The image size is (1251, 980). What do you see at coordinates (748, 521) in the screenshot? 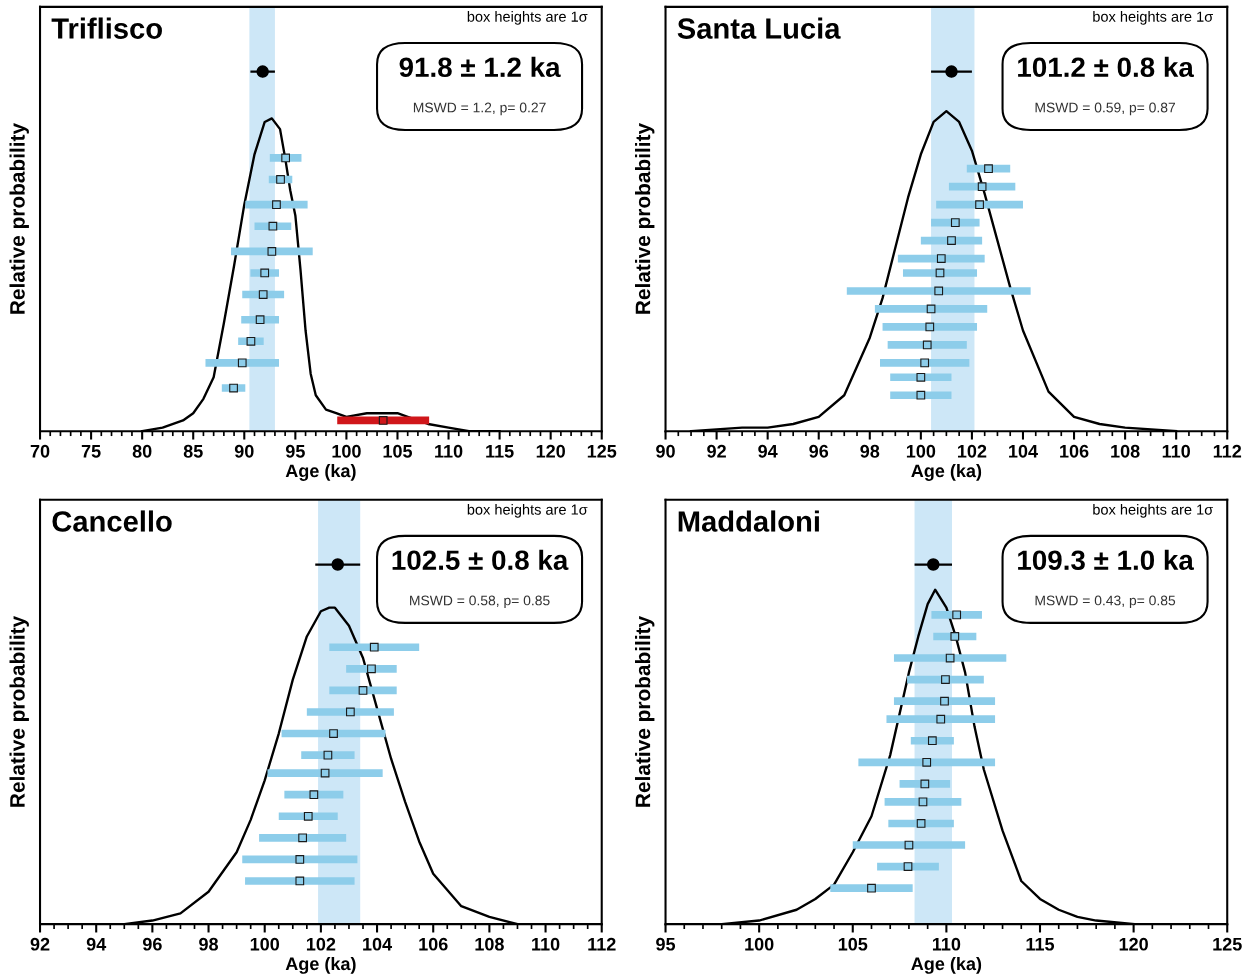
I see `chart-title: Maddaloni` at bounding box center [748, 521].